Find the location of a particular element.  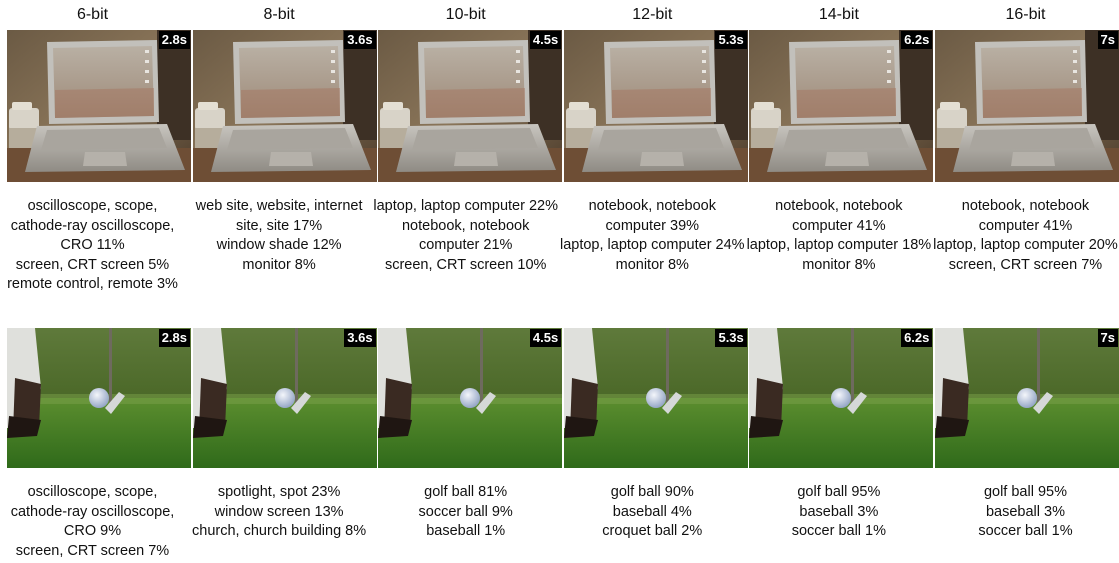

prediction-line: church, church building 8% is located at coordinates (279, 531).